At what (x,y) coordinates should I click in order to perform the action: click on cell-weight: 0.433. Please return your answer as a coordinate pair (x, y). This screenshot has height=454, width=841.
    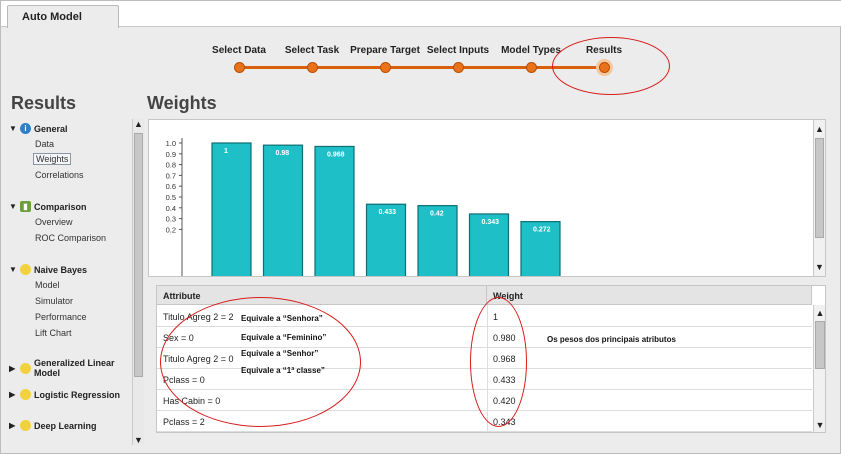
    Looking at the image, I should click on (504, 380).